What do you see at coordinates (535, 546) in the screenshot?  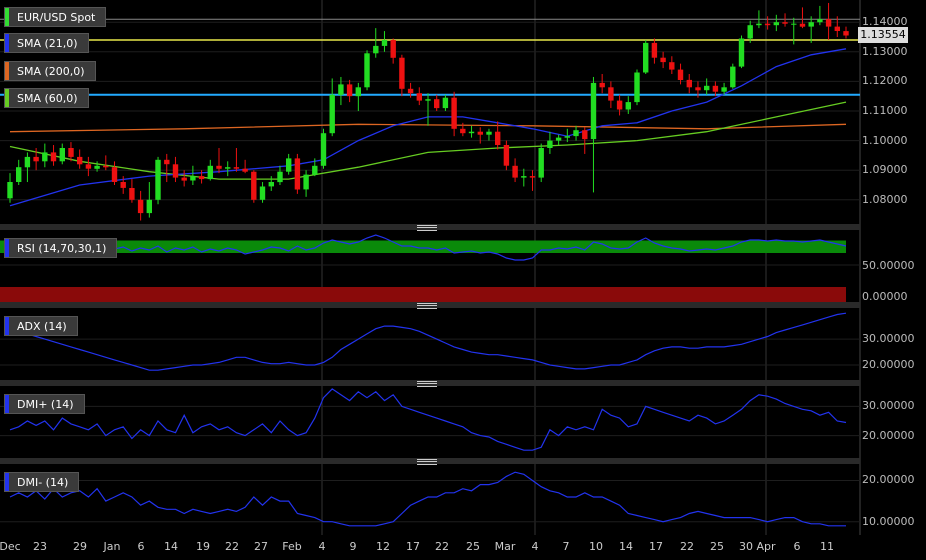 I see `x-tick-label: 4` at bounding box center [535, 546].